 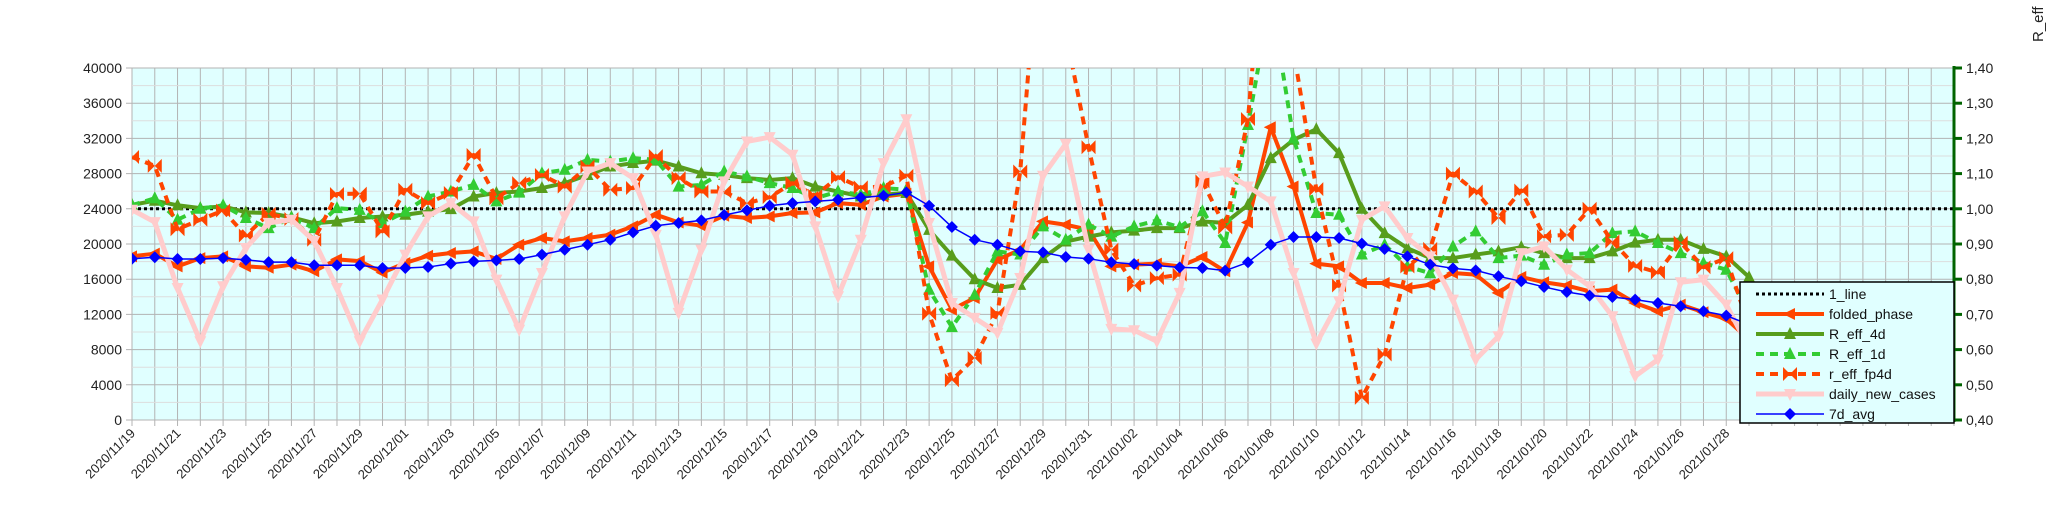 What do you see at coordinates (102, 209) in the screenshot?
I see `left-axis-tick-label: 24000` at bounding box center [102, 209].